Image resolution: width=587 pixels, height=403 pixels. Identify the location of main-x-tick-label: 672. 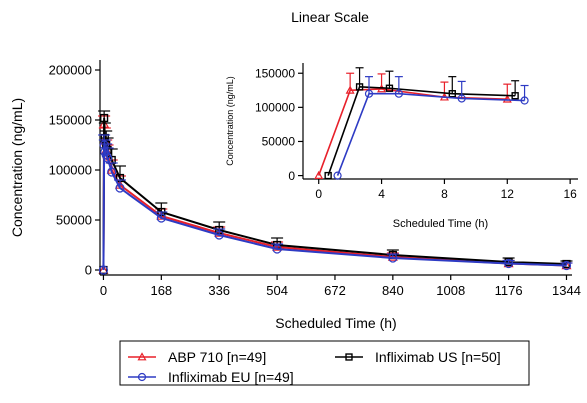
(335, 290).